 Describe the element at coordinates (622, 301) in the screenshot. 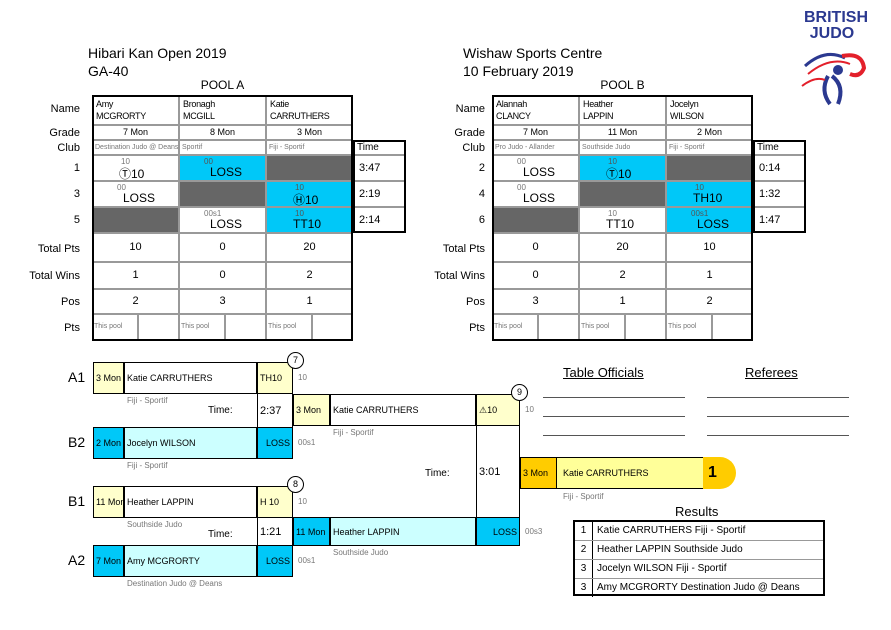

I see `player-pos: 1` at that location.